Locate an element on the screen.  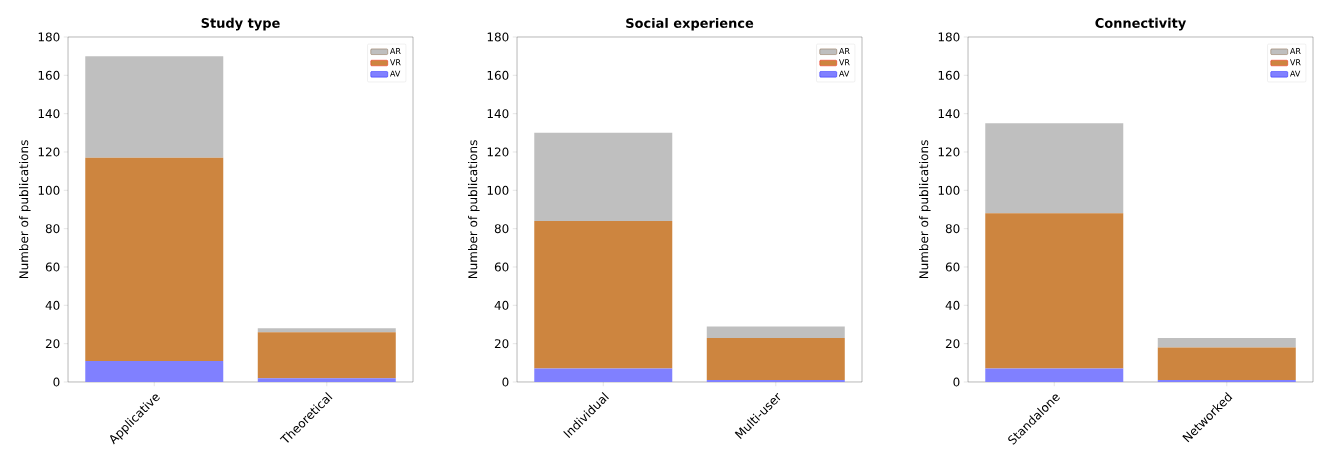
chart-title: Social experience is located at coordinates (690, 24).